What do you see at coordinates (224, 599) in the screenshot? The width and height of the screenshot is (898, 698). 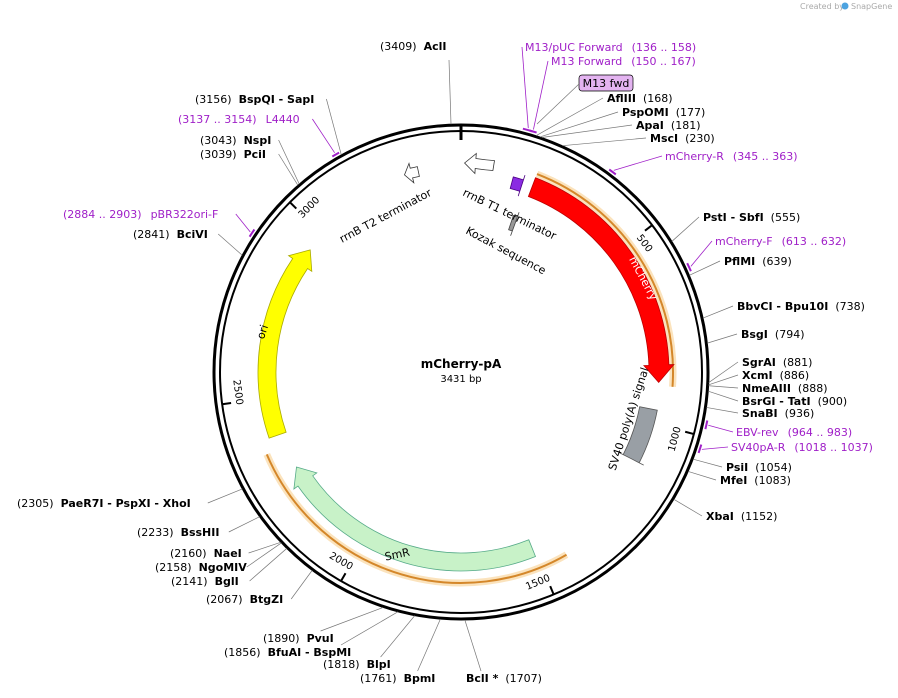 I see `site-position: (2067)` at bounding box center [224, 599].